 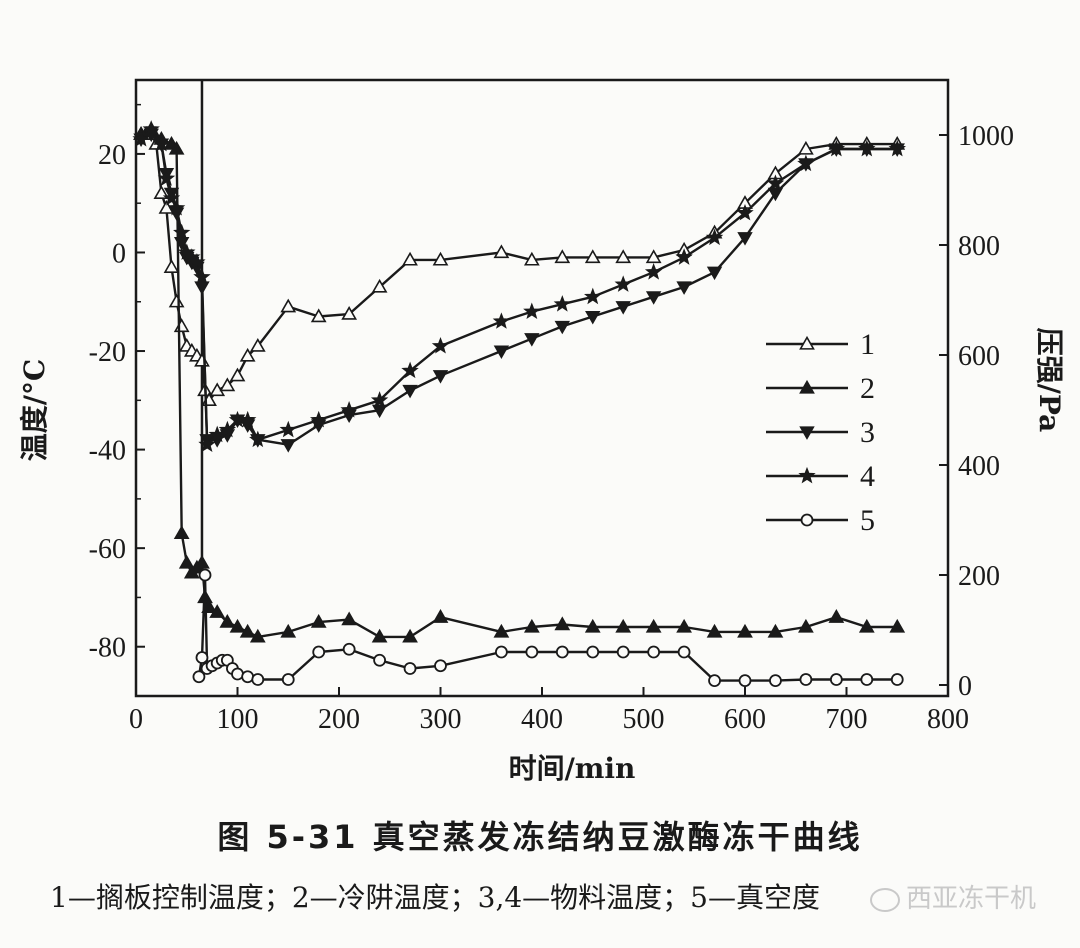 I want to click on legend-label: 3, so click(x=867, y=432).